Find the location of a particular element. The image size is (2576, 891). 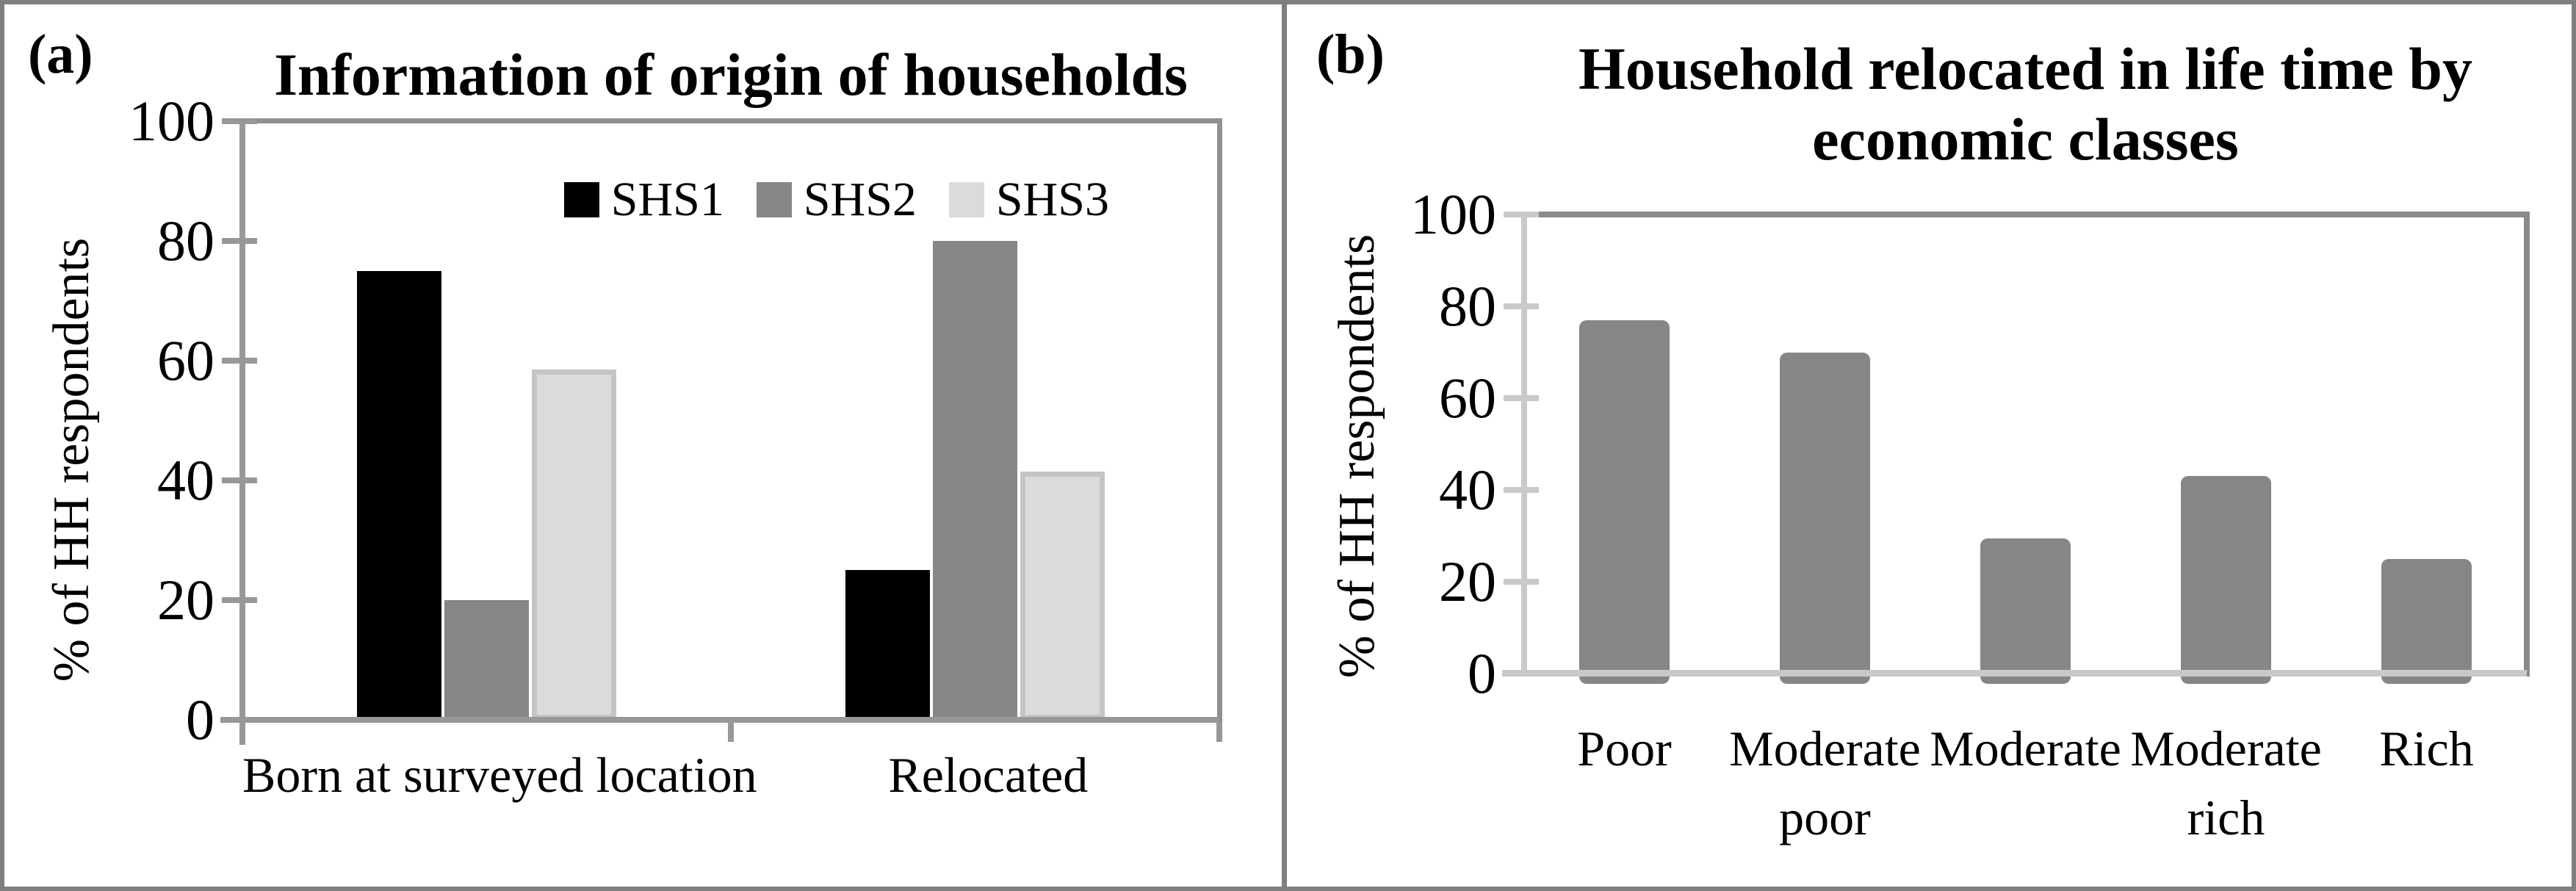

category-label: Born at surveyed location is located at coordinates (500, 775).